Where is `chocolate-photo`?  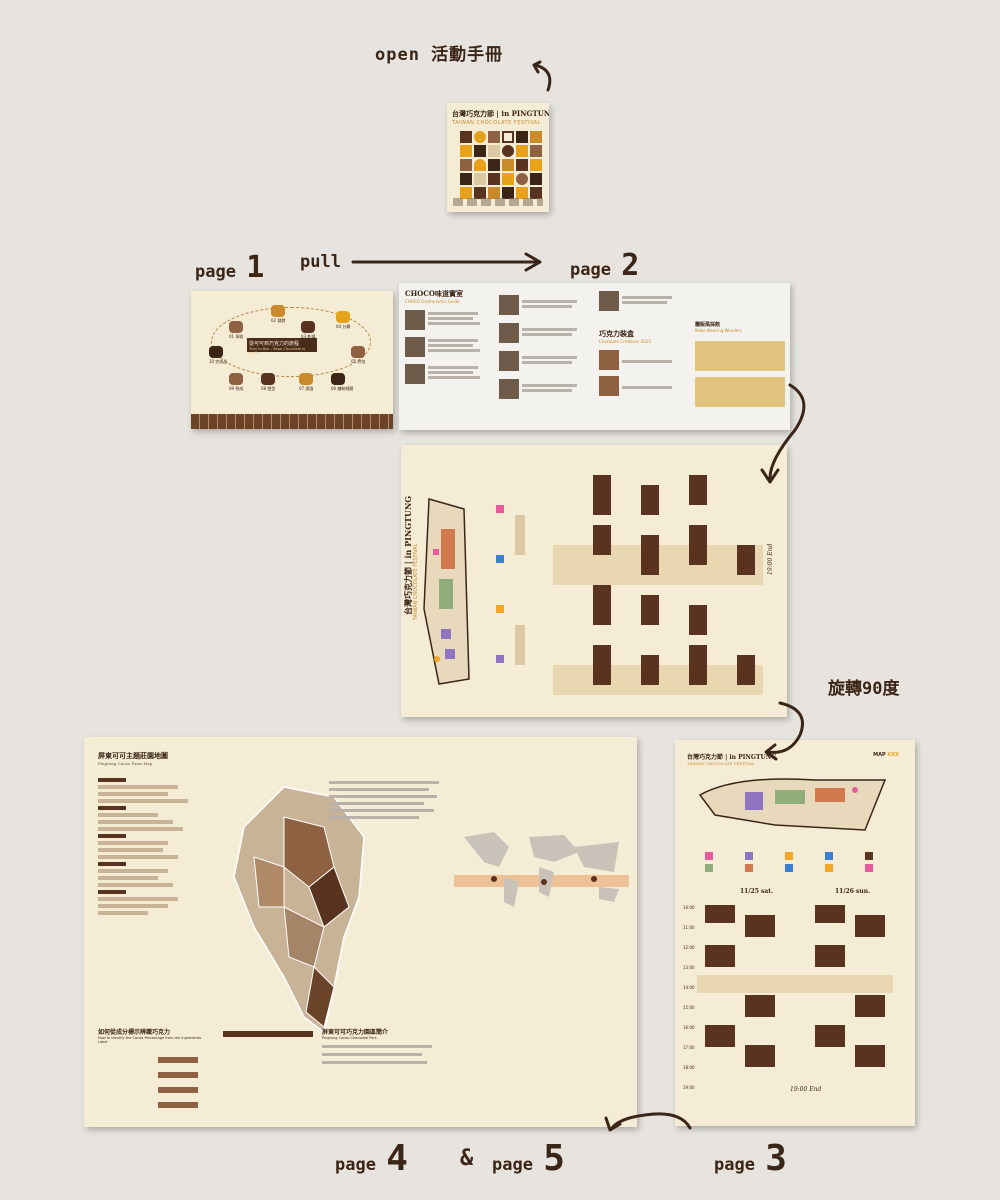 chocolate-photo is located at coordinates (609, 360).